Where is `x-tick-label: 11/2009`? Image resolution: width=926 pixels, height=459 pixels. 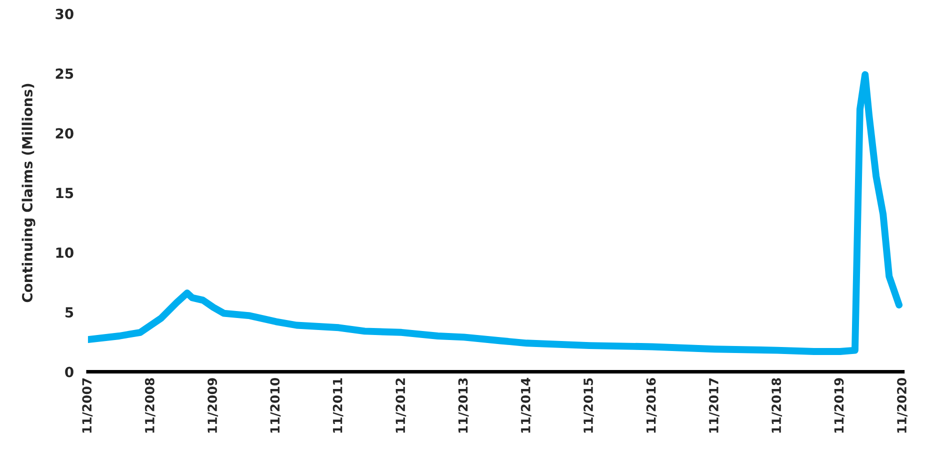 x-tick-label: 11/2009 is located at coordinates (213, 405).